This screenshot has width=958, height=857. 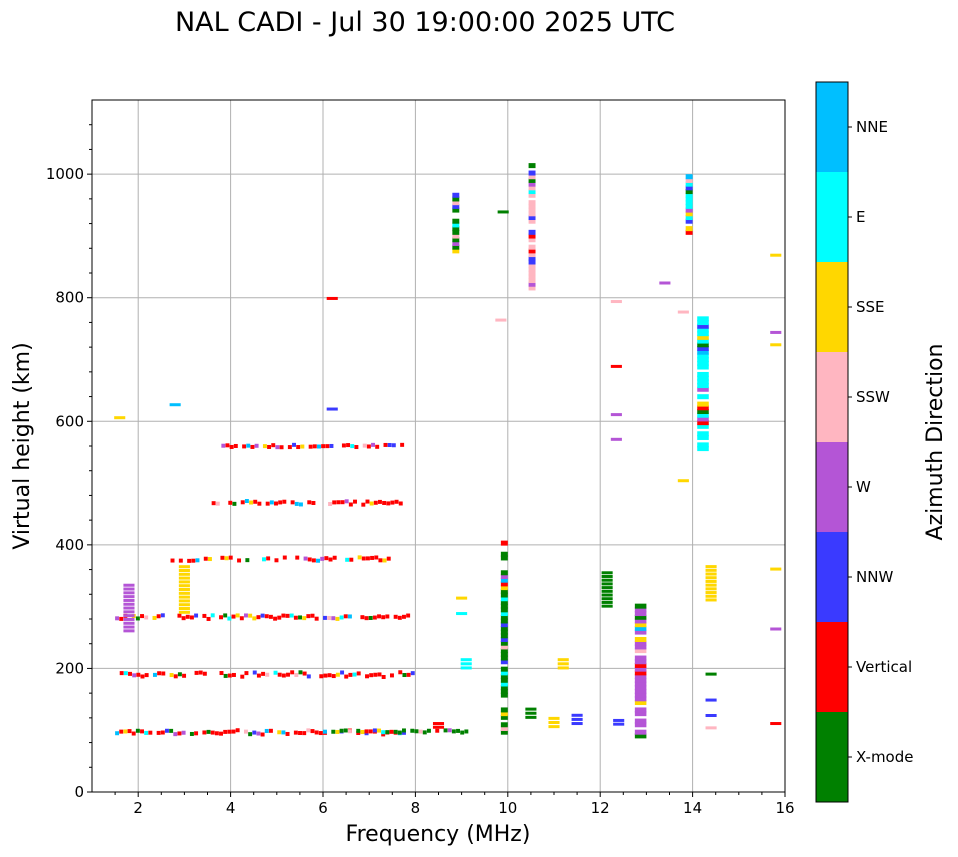 What do you see at coordinates (69, 421) in the screenshot?
I see `y-tick-label: 600` at bounding box center [69, 421].